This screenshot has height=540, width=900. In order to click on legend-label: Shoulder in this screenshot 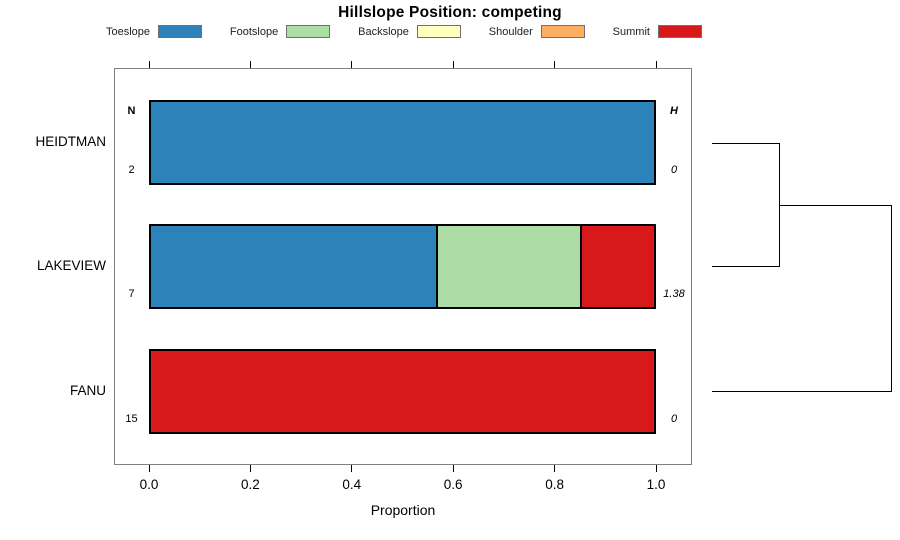, I will do `click(510, 31)`.